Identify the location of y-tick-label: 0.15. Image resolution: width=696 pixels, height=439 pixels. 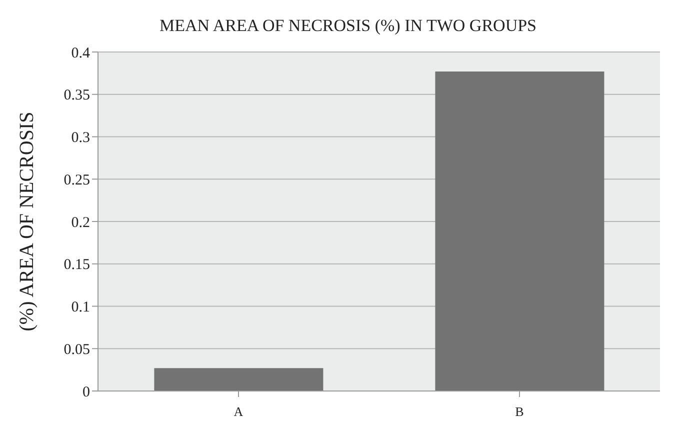
(77, 265).